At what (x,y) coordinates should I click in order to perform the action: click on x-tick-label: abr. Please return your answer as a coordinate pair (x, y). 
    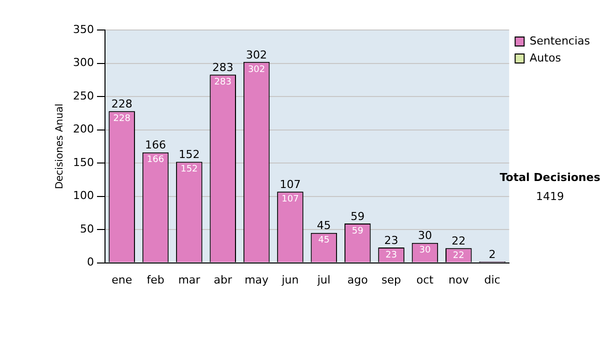
    Looking at the image, I should click on (223, 279).